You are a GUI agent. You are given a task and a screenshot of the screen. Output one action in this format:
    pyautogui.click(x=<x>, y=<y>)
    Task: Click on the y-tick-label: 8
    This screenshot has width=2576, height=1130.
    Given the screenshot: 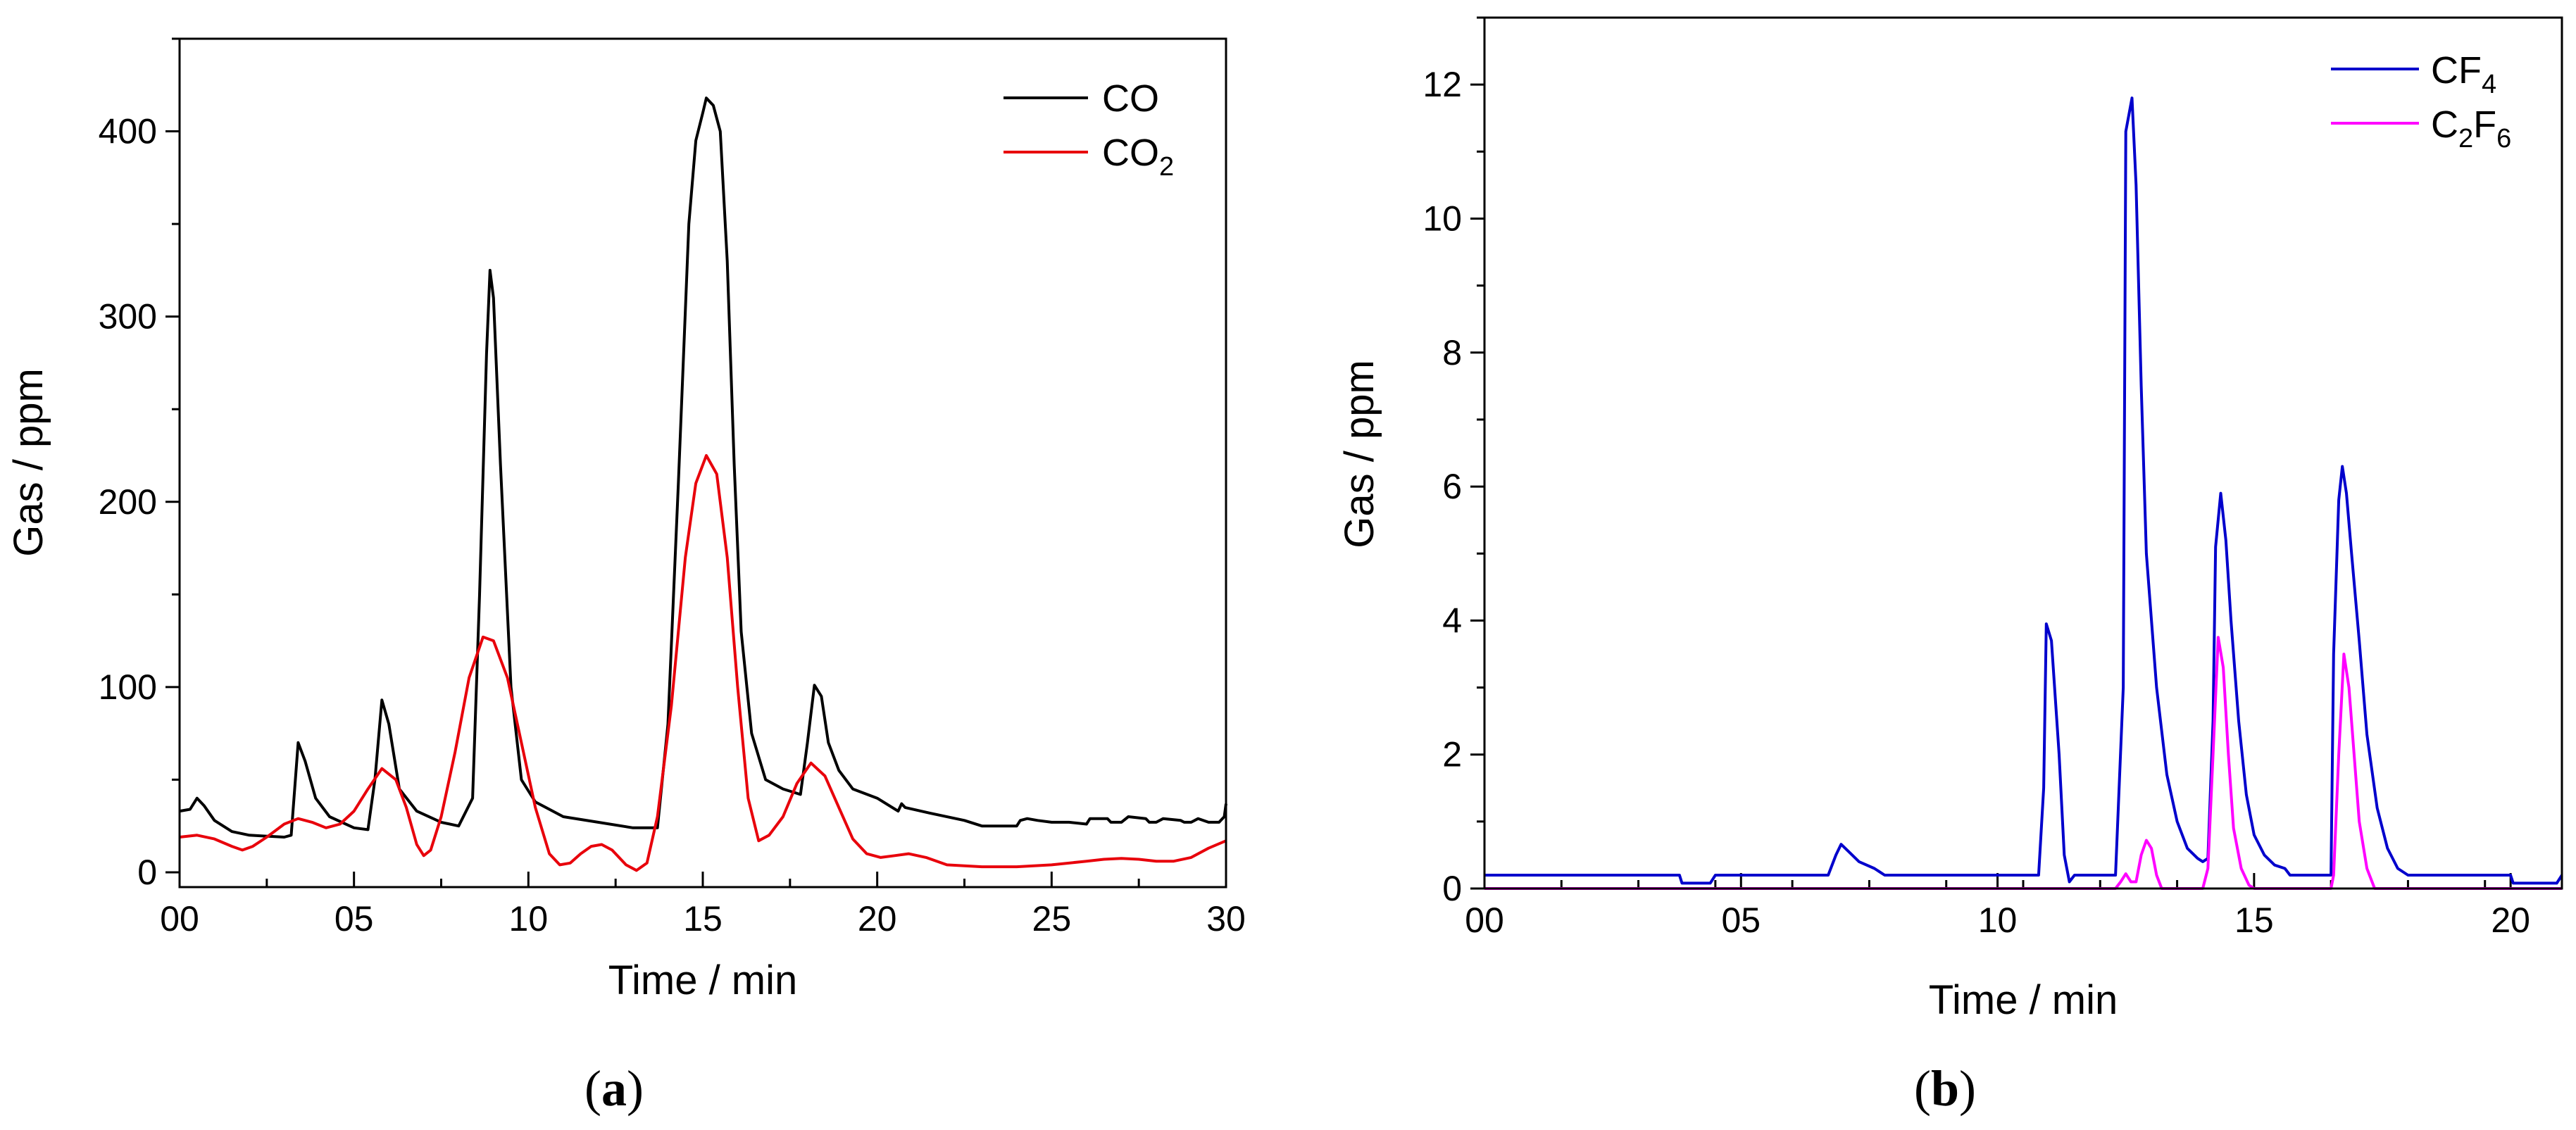 What is the action you would take?
    pyautogui.click(x=1452, y=352)
    